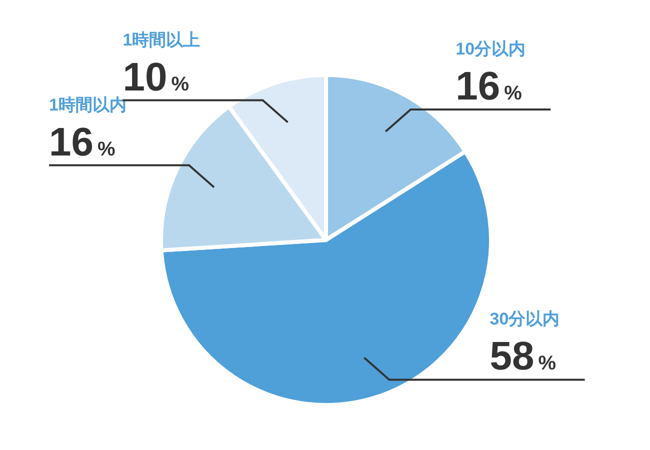 This screenshot has height=450, width=650. Describe the element at coordinates (525, 319) in the screenshot. I see `slice-label: 30分以内` at that location.